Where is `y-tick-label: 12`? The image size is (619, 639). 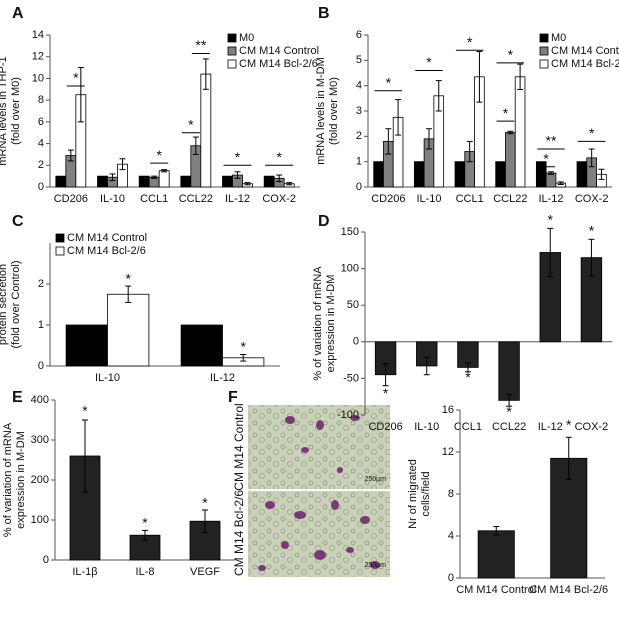
y-tick-label: 12 is located at coordinates (38, 57).